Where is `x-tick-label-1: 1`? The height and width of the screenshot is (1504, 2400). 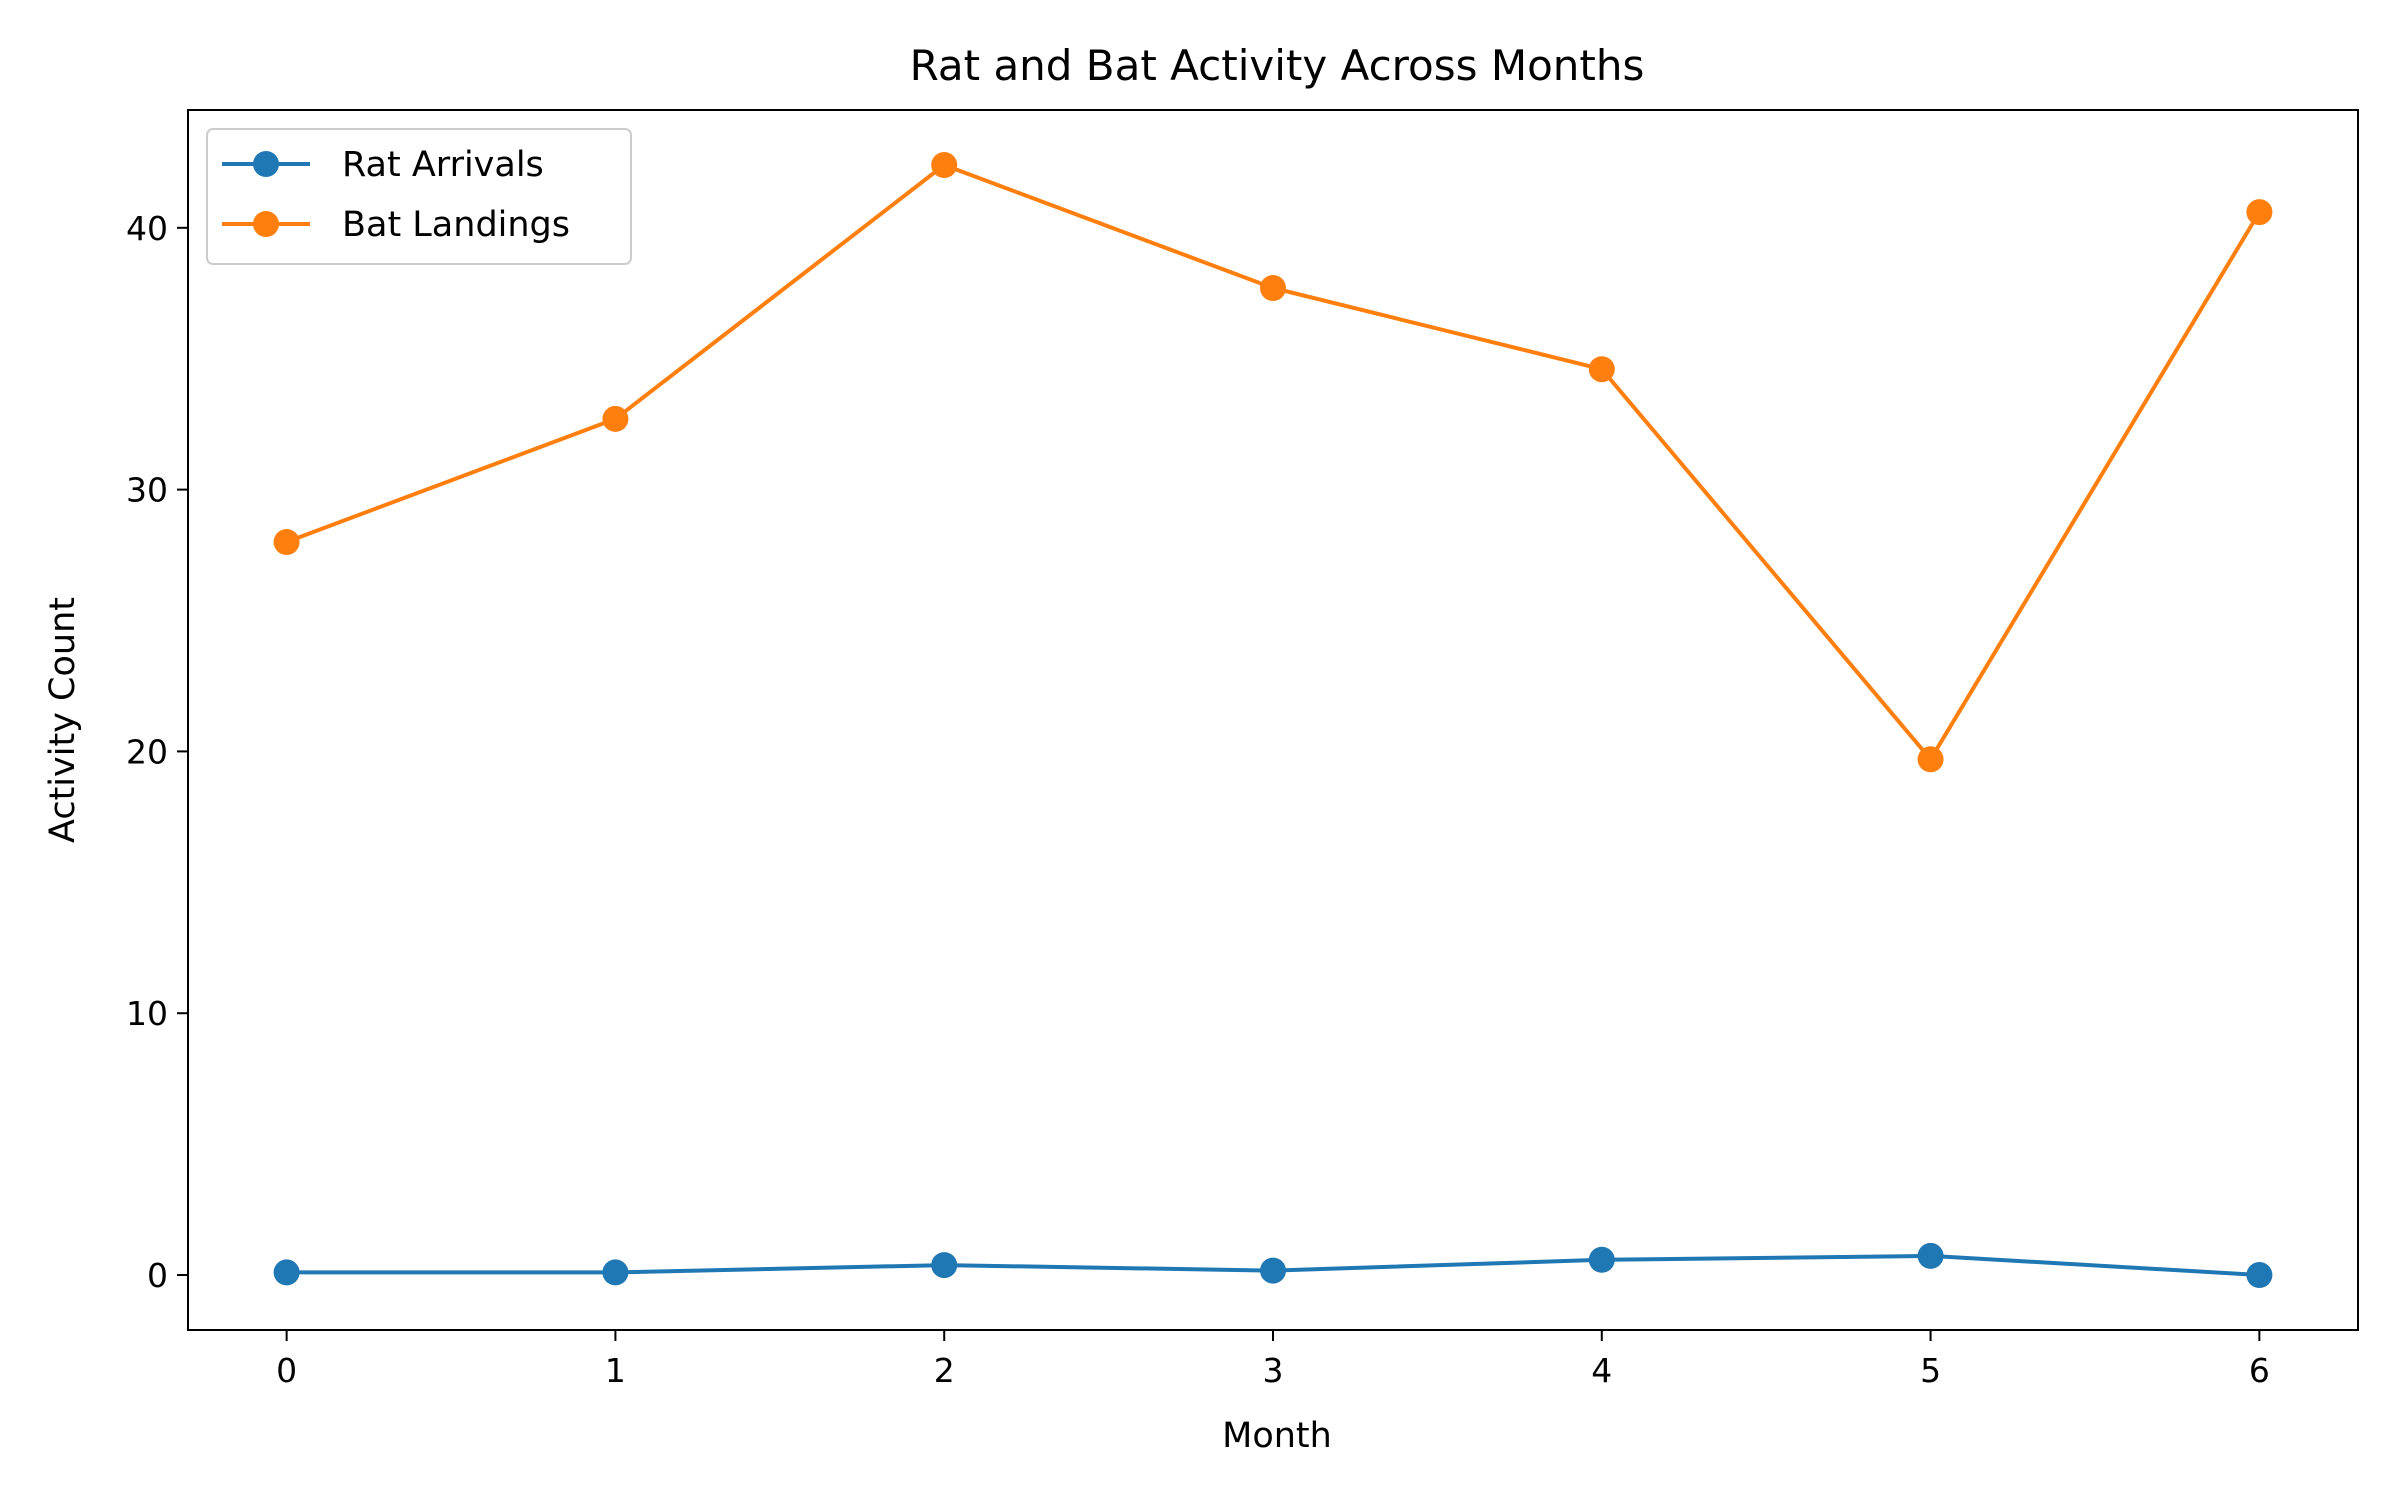 x-tick-label-1: 1 is located at coordinates (615, 1370).